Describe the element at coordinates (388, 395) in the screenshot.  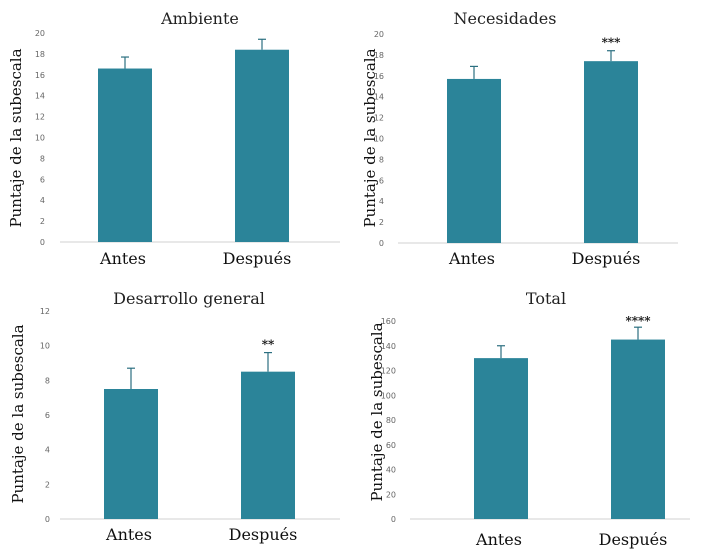
I see `y-tick-label: 100` at that location.